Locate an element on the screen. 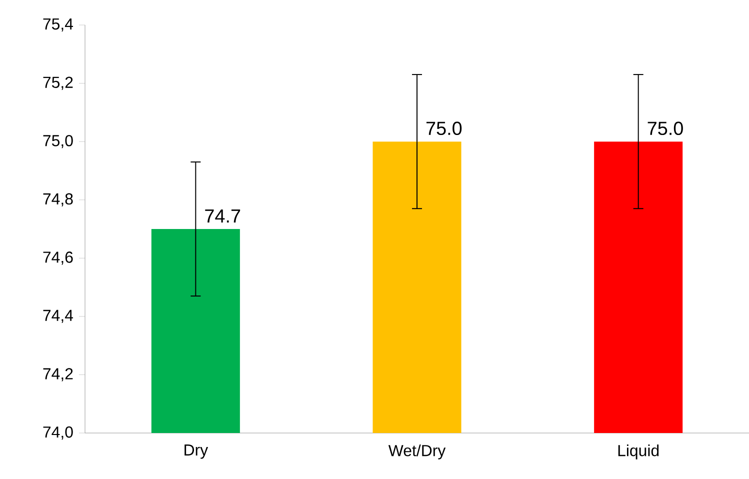 The width and height of the screenshot is (749, 479). y-tick-label: 75,0 is located at coordinates (58, 141).